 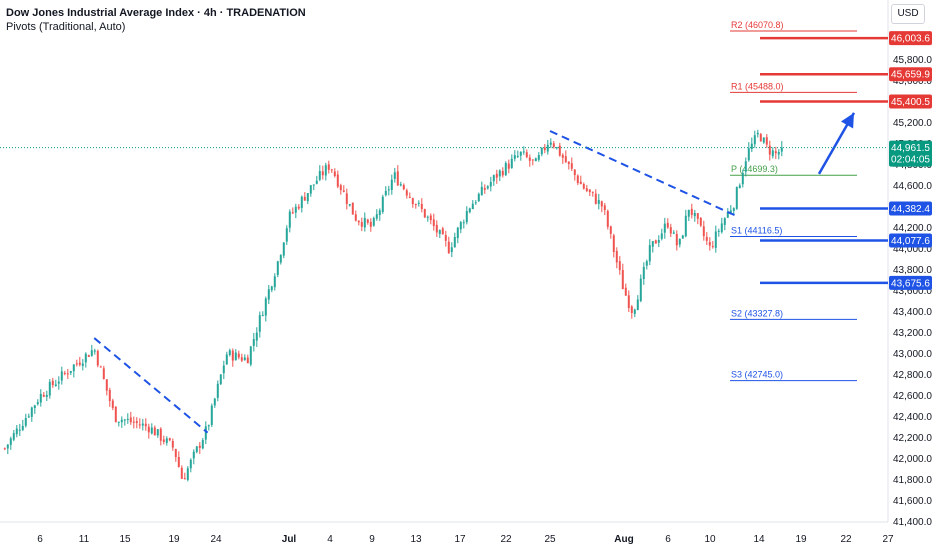 What do you see at coordinates (642, 173) in the screenshot?
I see `trendline` at bounding box center [642, 173].